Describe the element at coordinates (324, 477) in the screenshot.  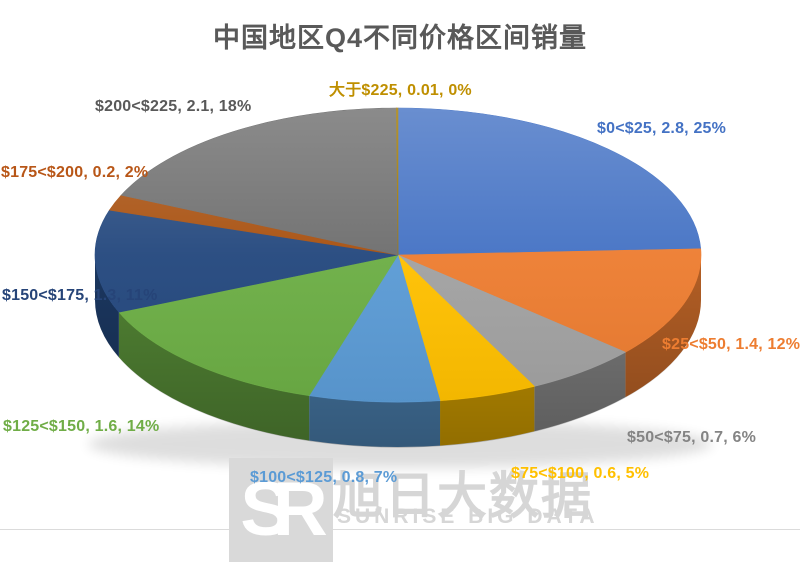
I see `pie-label-4: $100<$125, 0.8, 7%` at that location.